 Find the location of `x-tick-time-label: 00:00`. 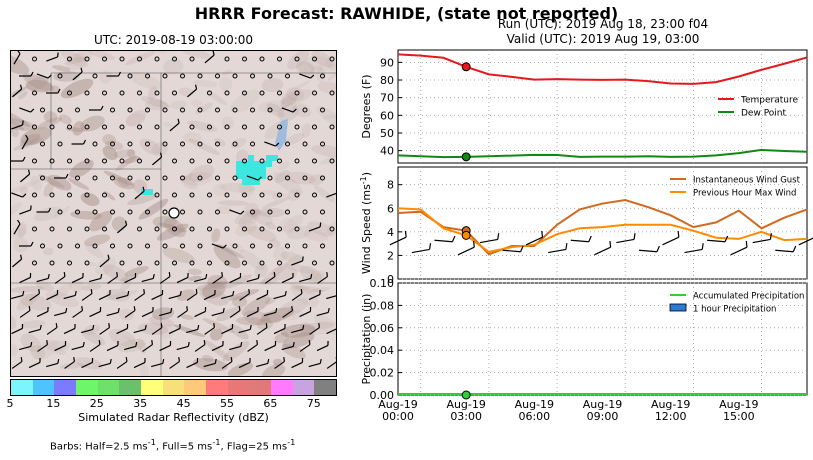

x-tick-time-label: 00:00 is located at coordinates (398, 416).